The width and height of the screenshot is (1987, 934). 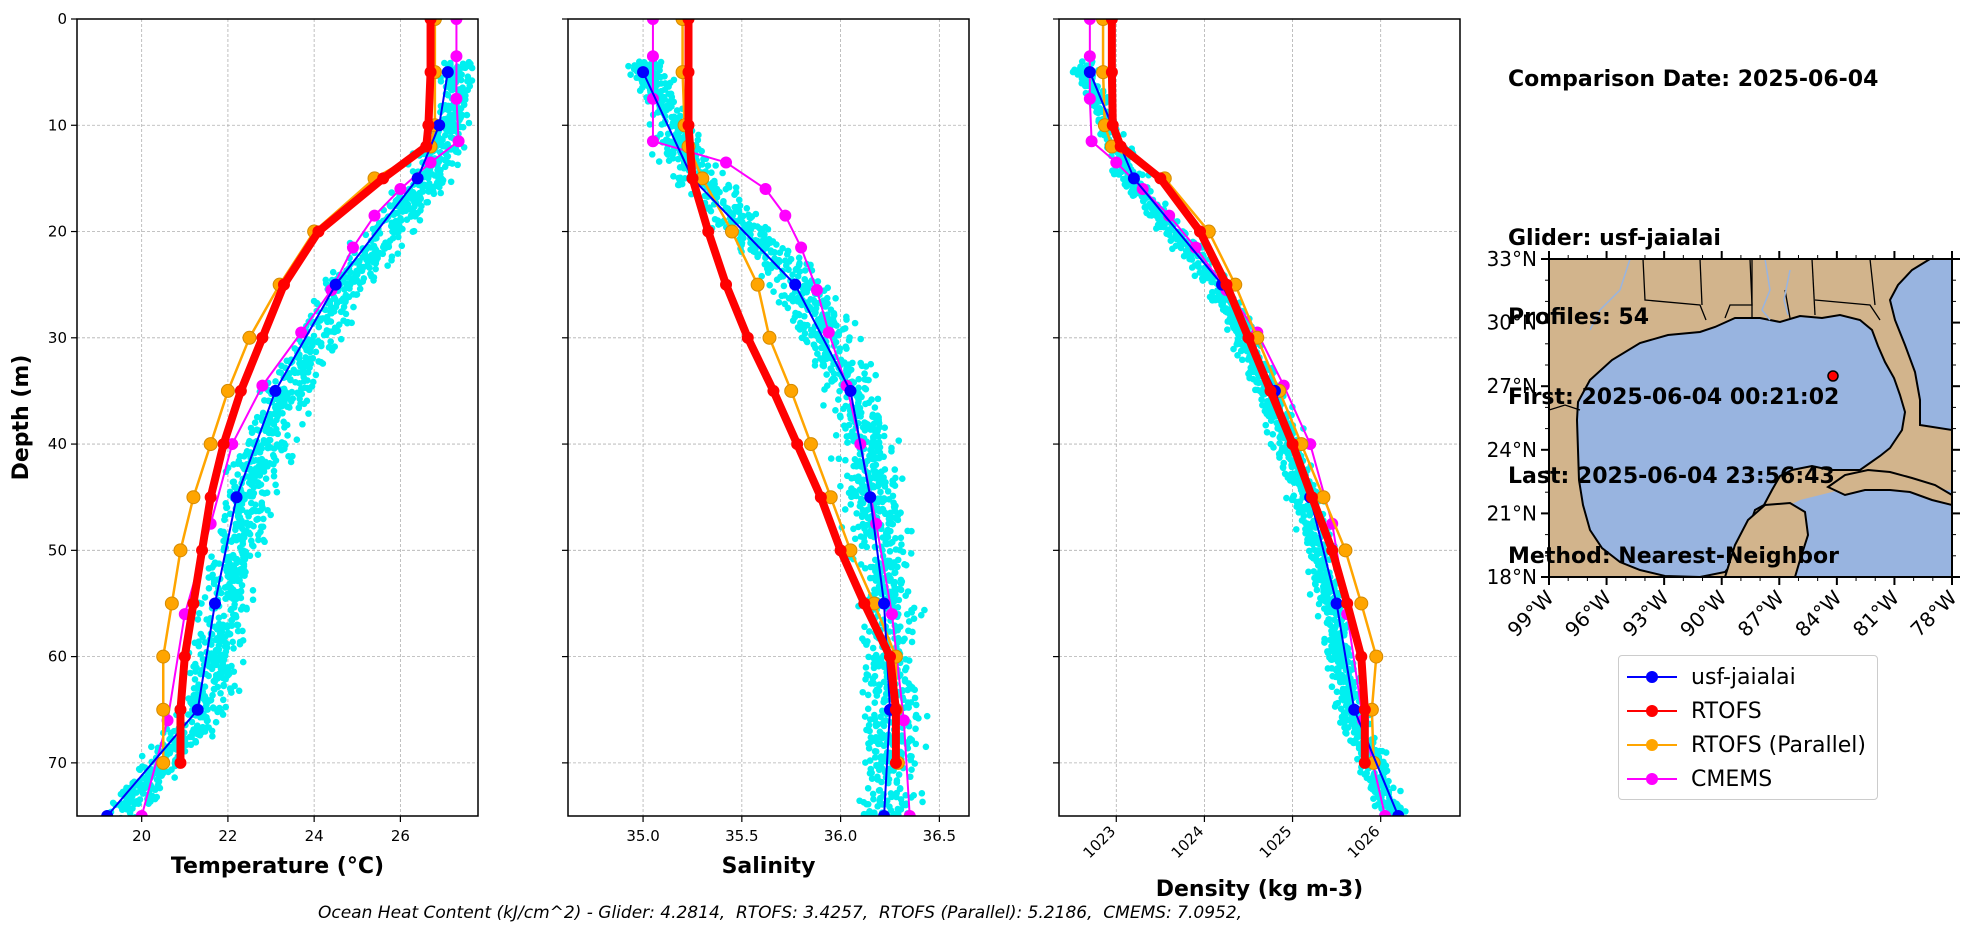 What do you see at coordinates (1732, 779) in the screenshot?
I see `legend-label: CMEMS` at bounding box center [1732, 779].